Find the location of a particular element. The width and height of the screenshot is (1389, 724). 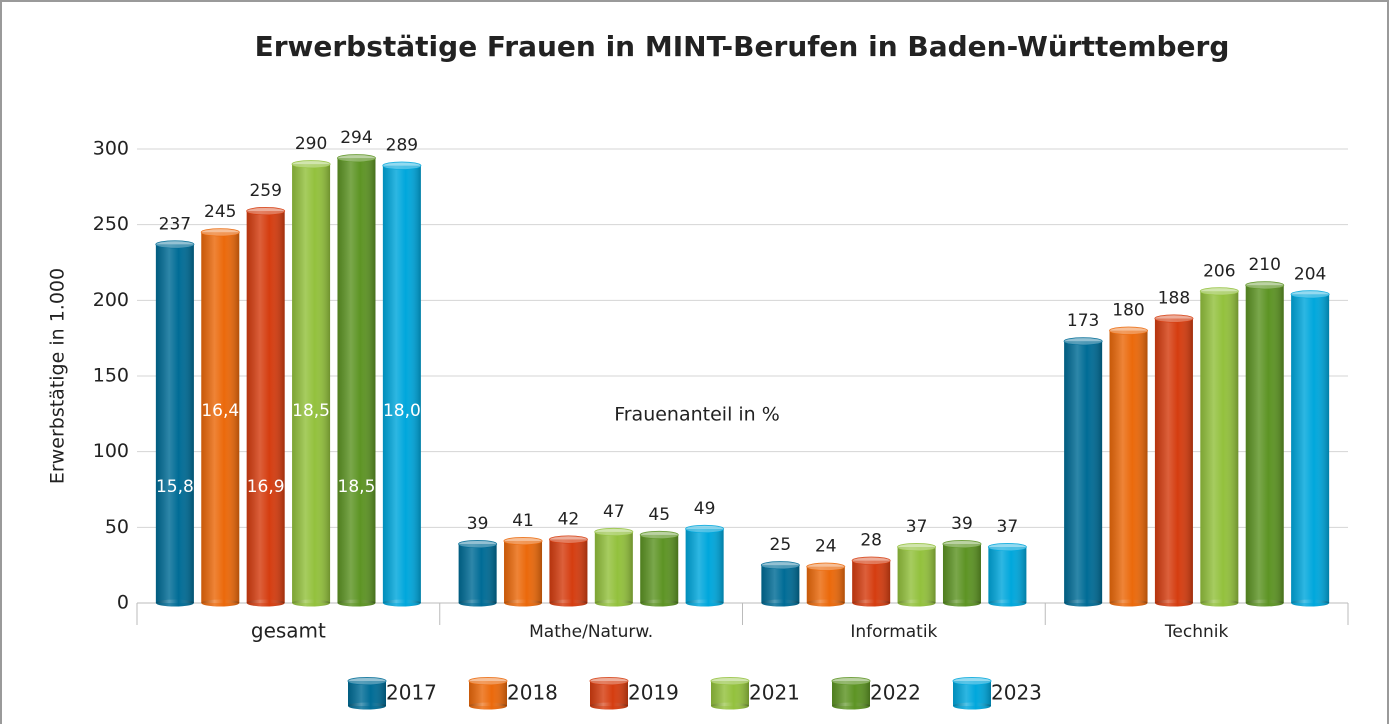

legend-label: 2023 is located at coordinates (1016, 693).